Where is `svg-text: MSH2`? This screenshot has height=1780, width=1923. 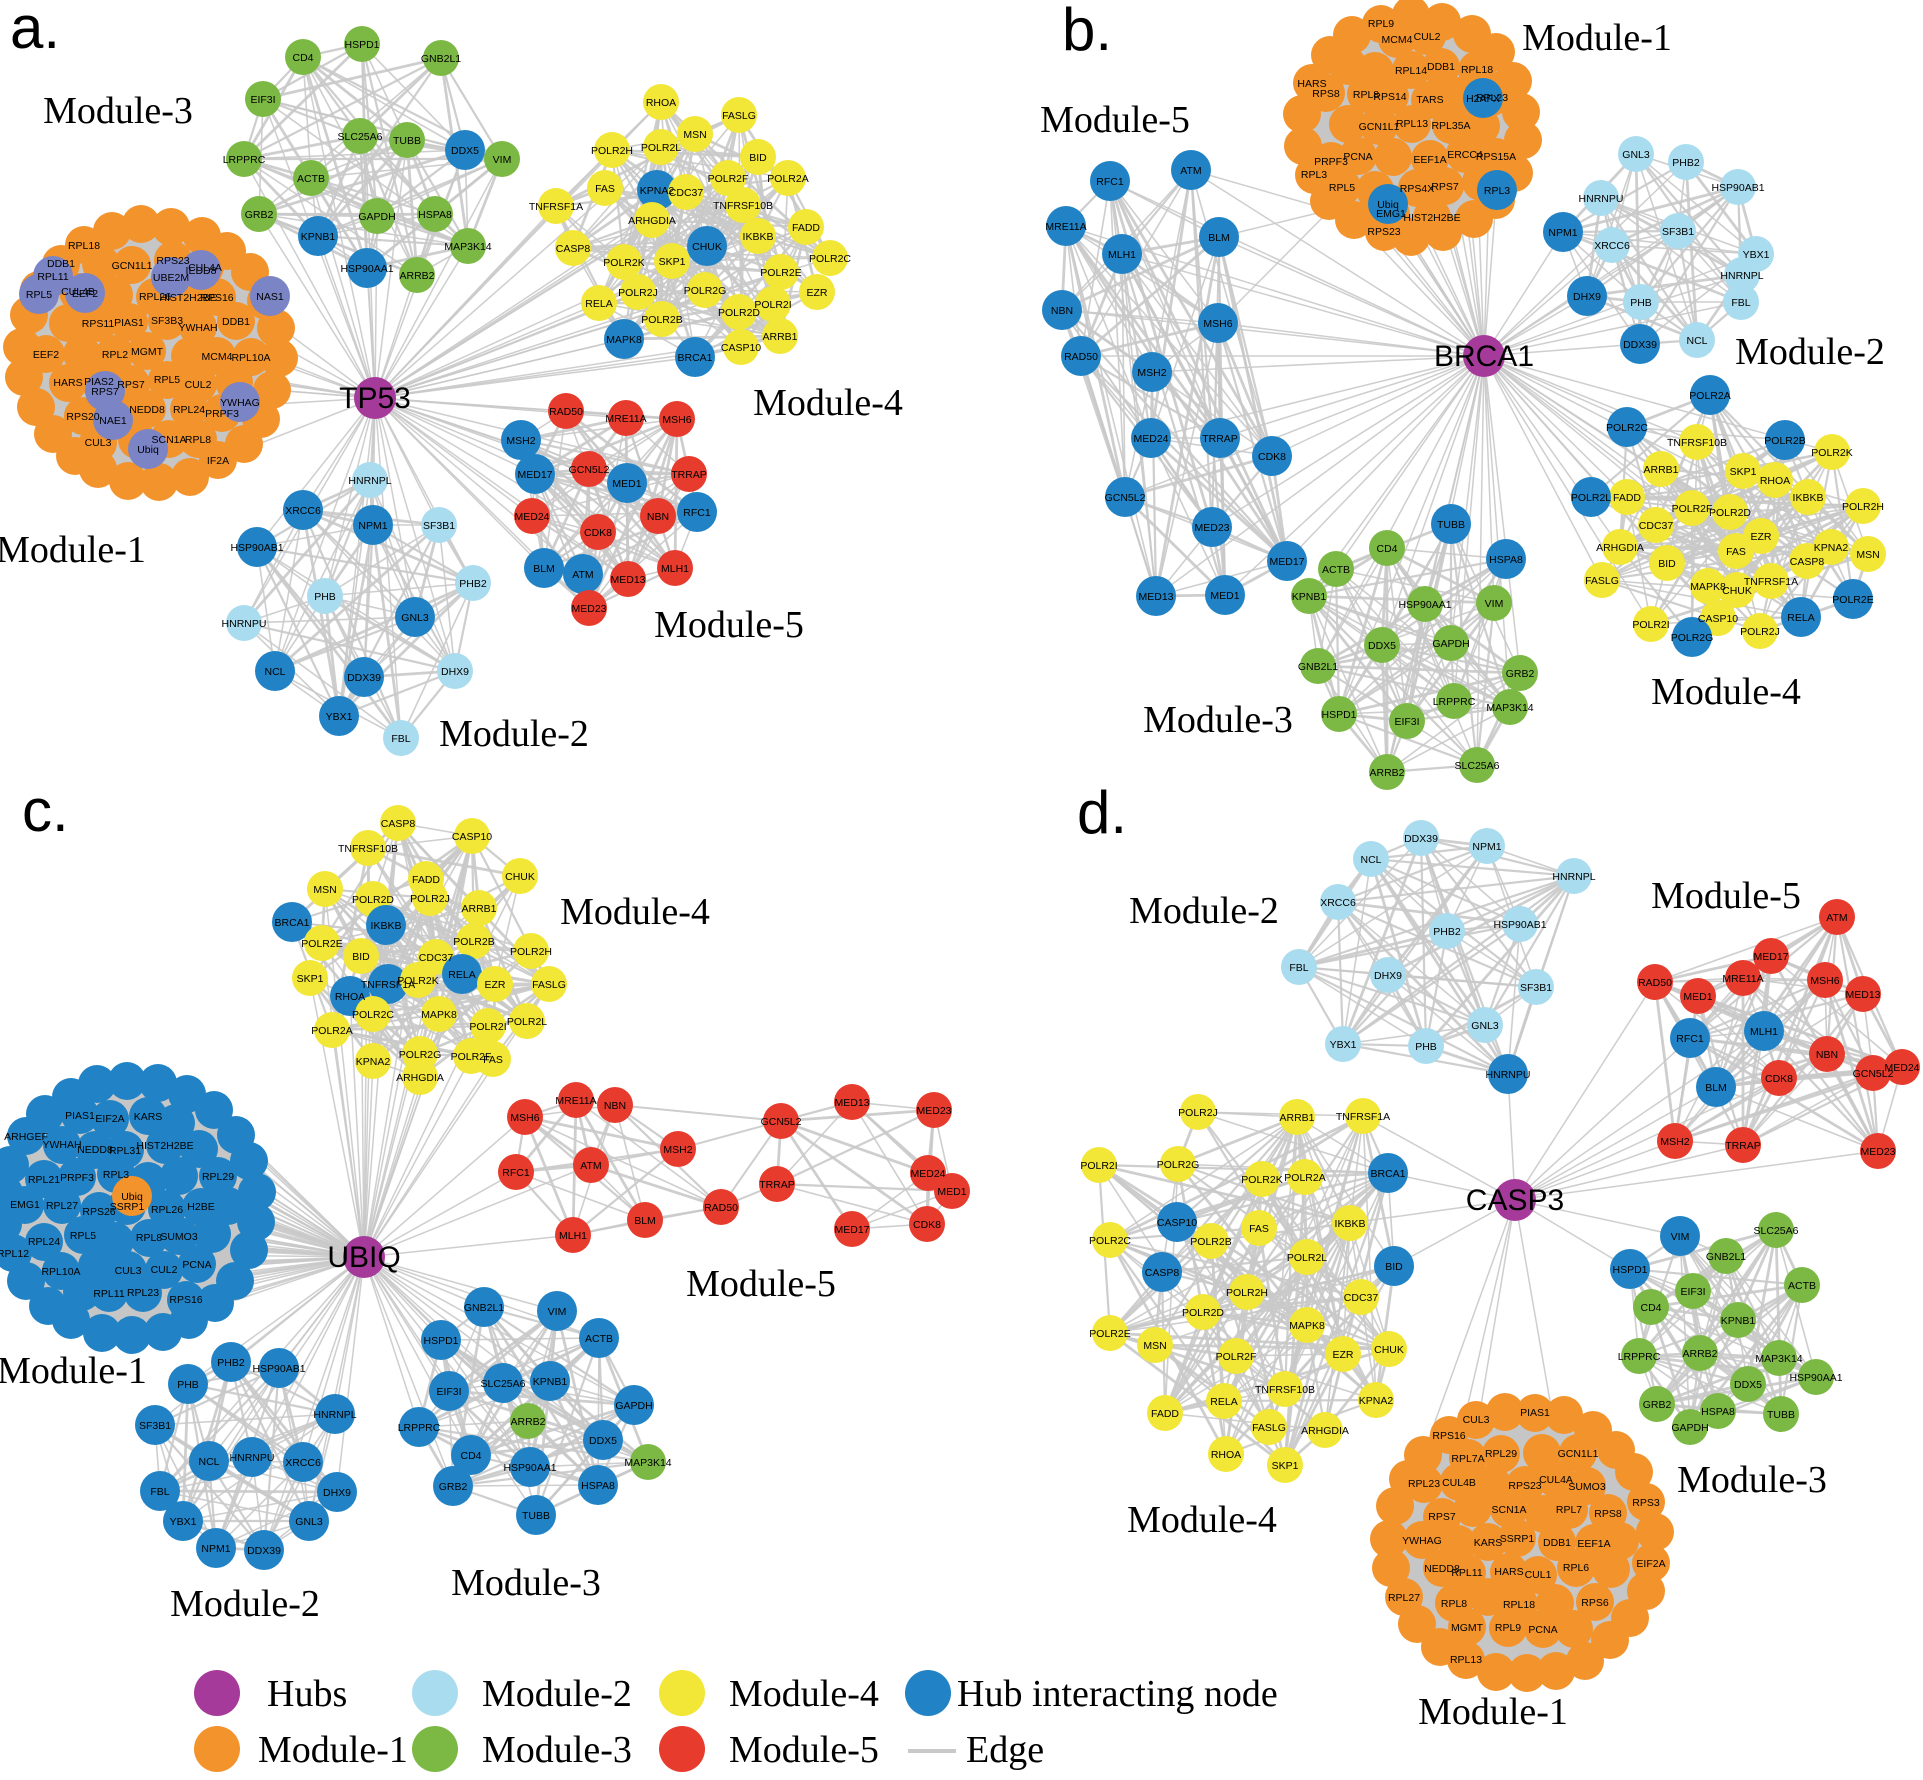
svg-text: MSH2 is located at coordinates (1674, 1142).